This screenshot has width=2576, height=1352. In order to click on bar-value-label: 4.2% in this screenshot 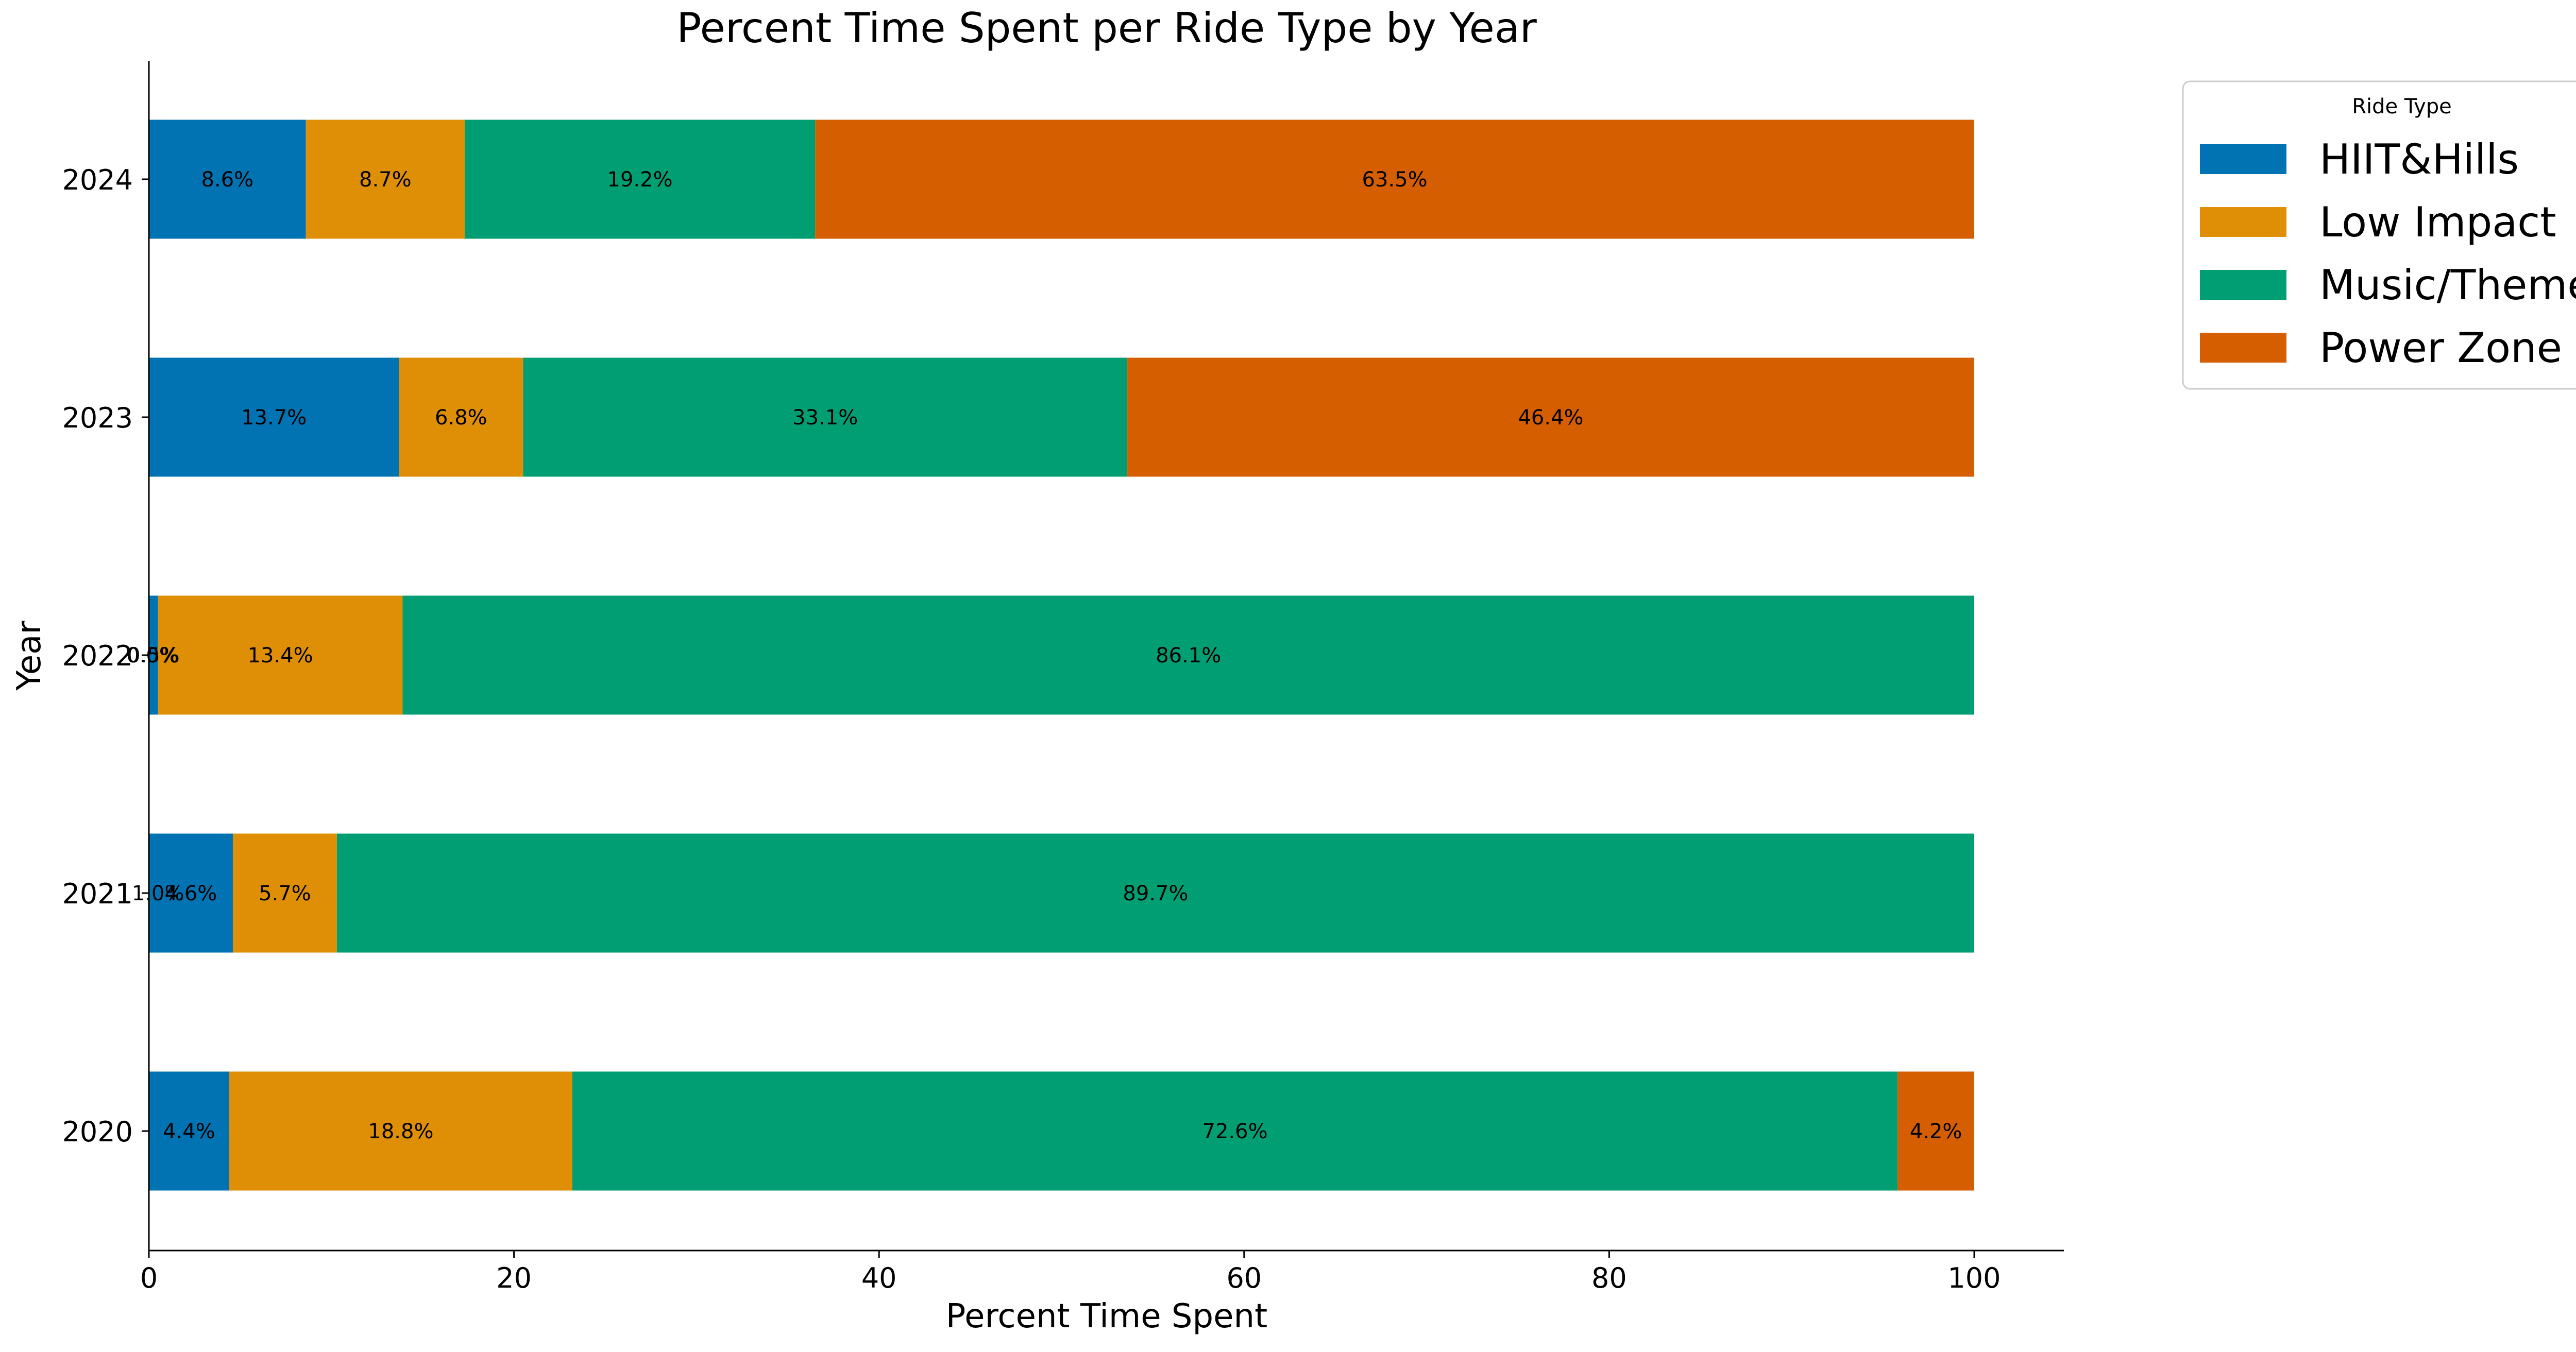, I will do `click(1936, 1131)`.